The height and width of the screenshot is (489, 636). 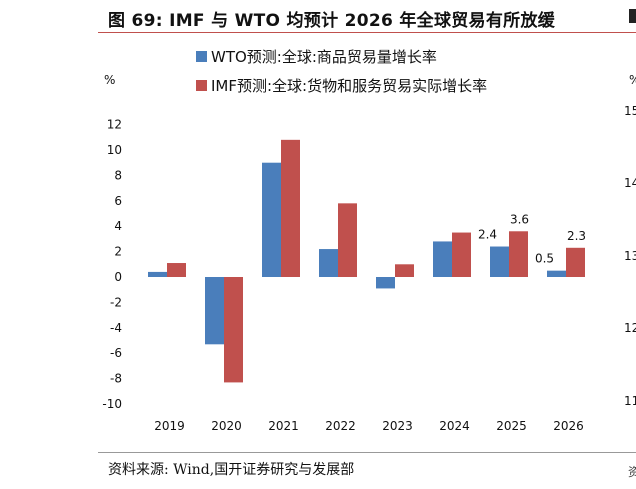 I want to click on data-labels: 2.4 3.6 0.5 2.3, so click(x=532, y=238).